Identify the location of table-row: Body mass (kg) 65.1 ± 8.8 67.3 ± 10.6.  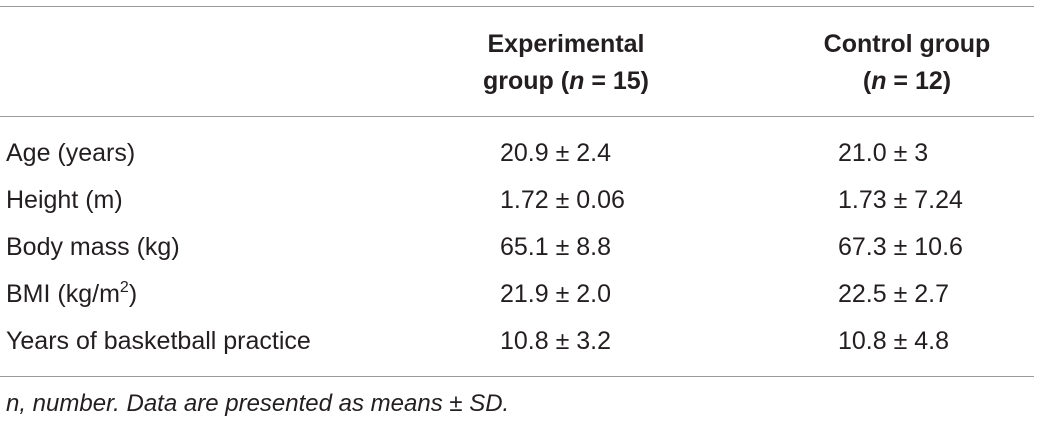
(517, 247).